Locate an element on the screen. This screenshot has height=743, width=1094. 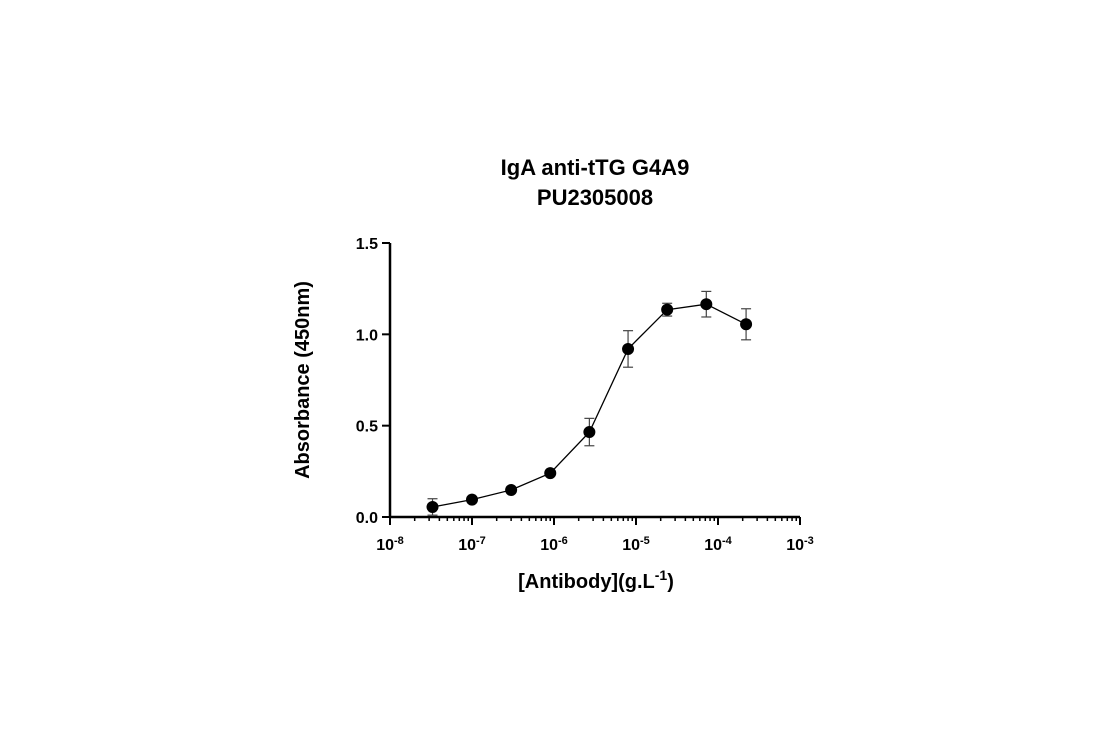
x-tick-label: 10⁻⁷ is located at coordinates (472, 544).